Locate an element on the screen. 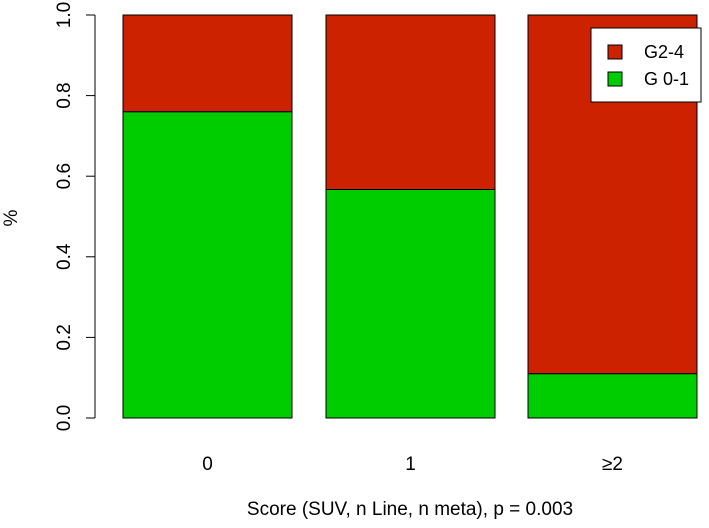 This screenshot has width=709, height=528. y-tick-label: 0.4 is located at coordinates (64, 256).